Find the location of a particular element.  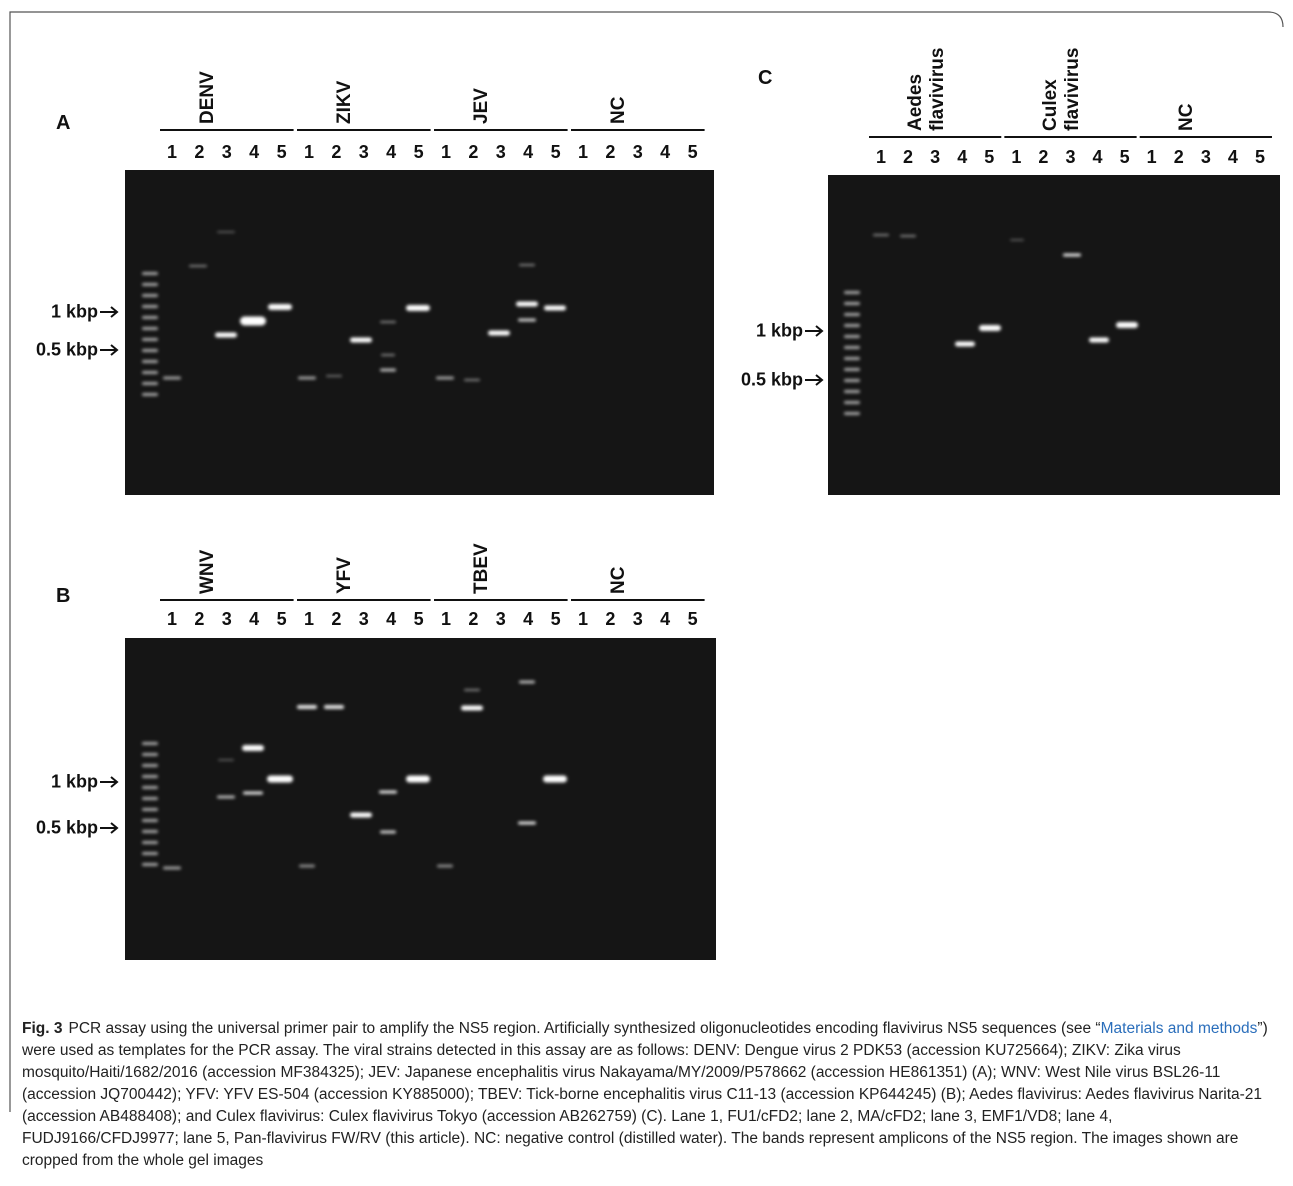

panel-label: B is located at coordinates (63, 596).